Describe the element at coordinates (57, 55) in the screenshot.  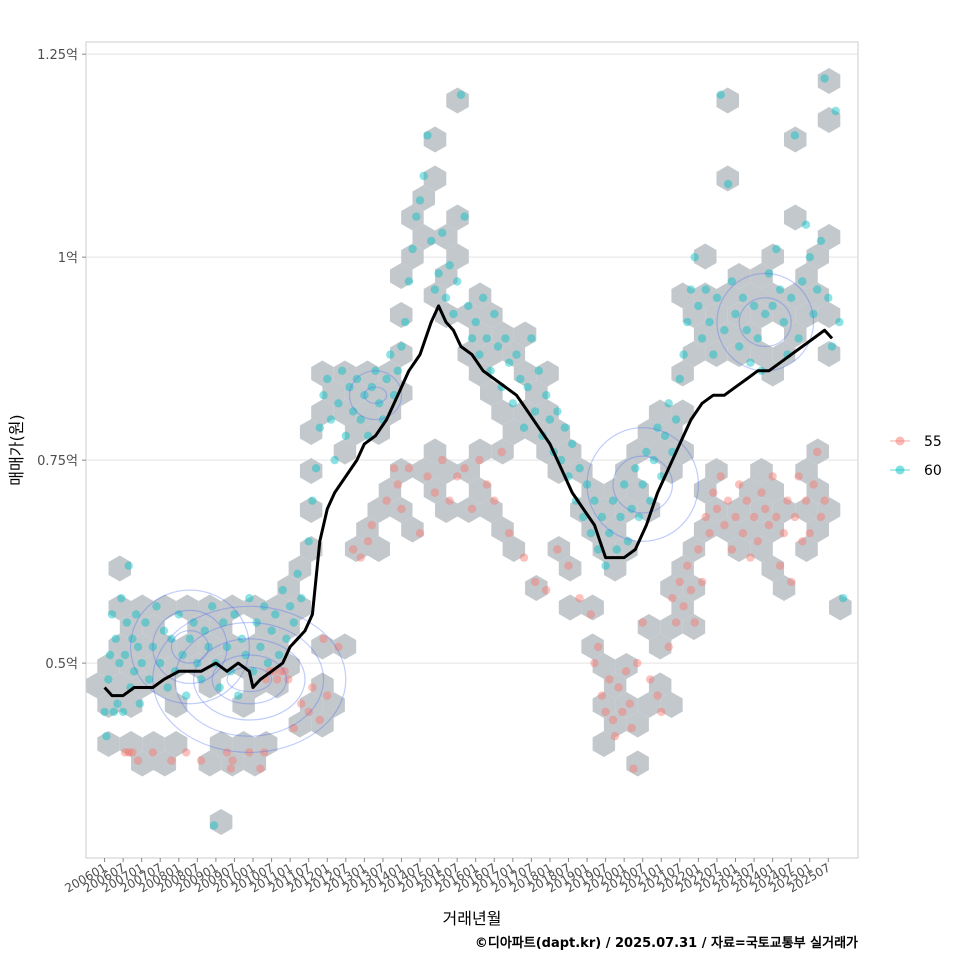
I see `y-tick-label: 1.25억` at that location.